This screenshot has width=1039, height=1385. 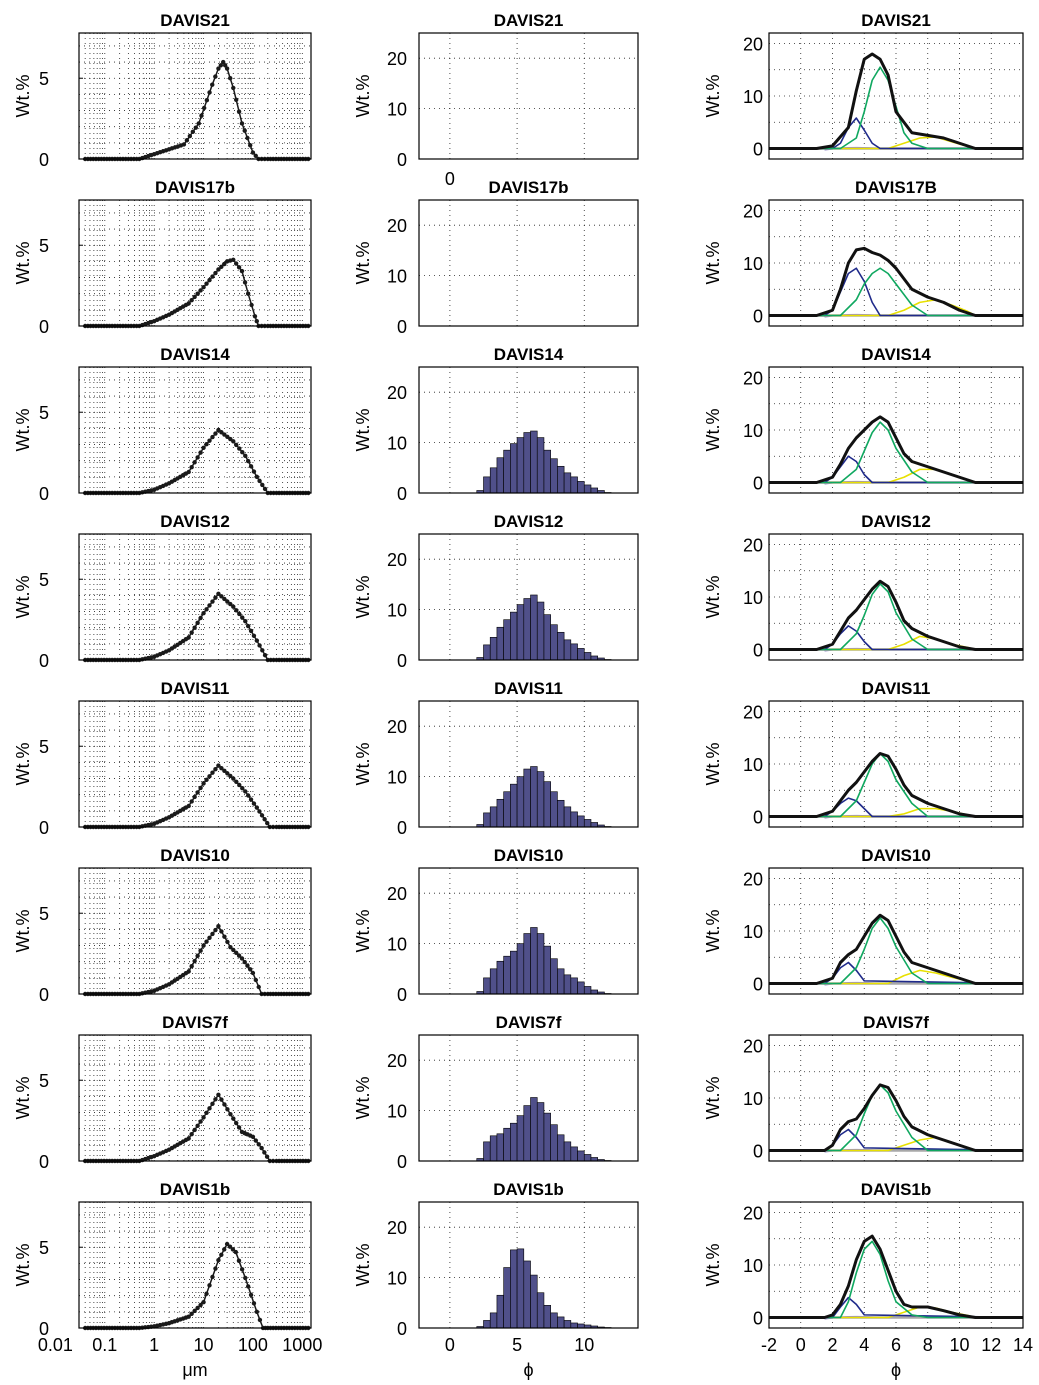 What do you see at coordinates (896, 521) in the screenshot?
I see `panel-title: DAVIS12` at bounding box center [896, 521].